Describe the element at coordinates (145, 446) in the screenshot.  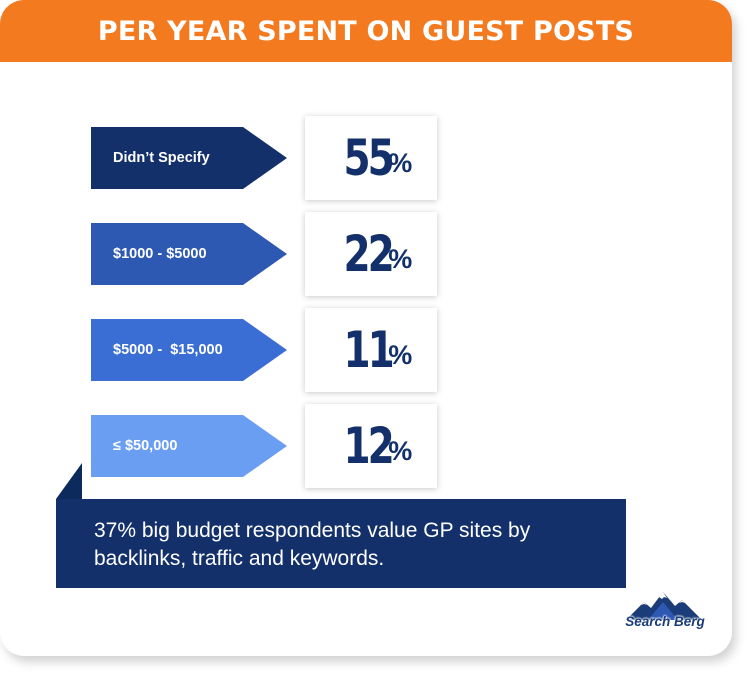
I see `category-label: ≤ $50,000` at that location.